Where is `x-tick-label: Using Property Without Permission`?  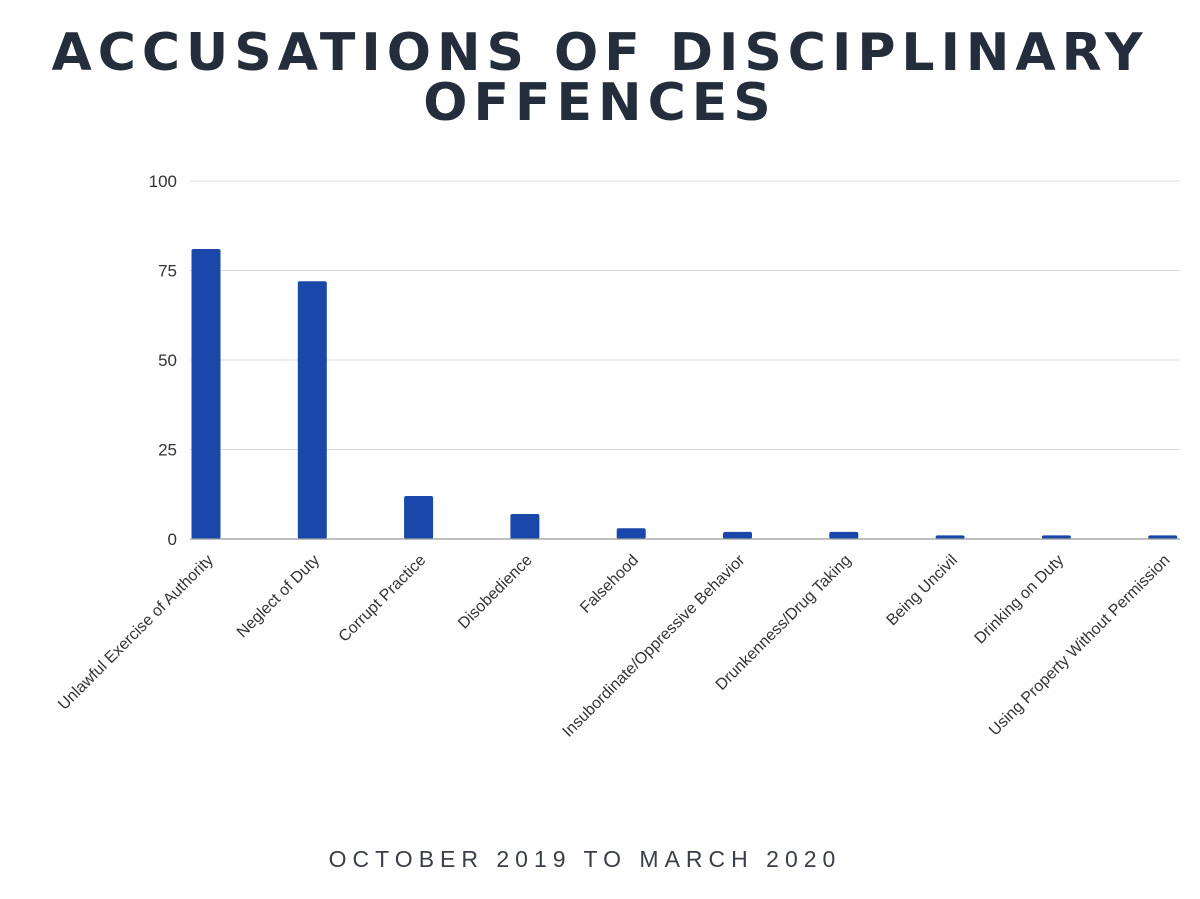 x-tick-label: Using Property Without Permission is located at coordinates (1079, 645).